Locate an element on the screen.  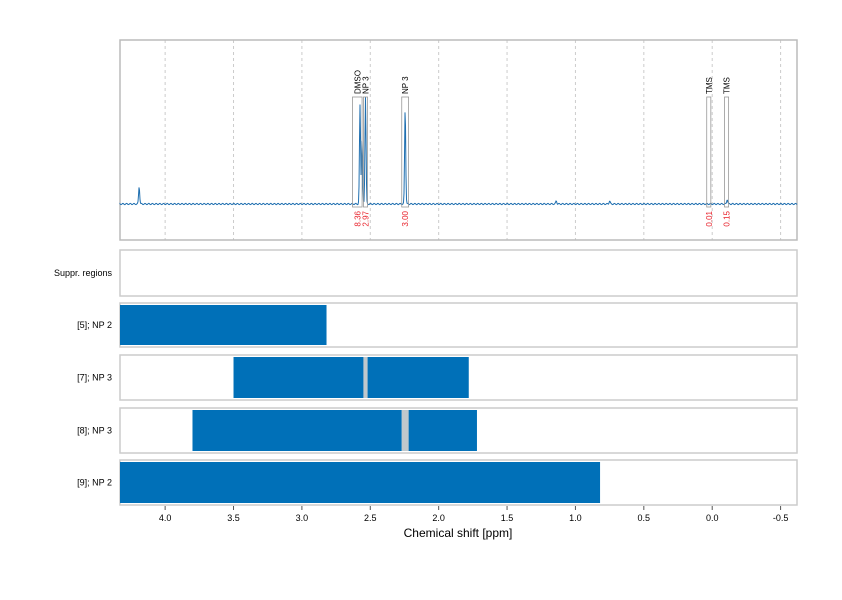
track-label: Suppr. regions is located at coordinates (83, 273).